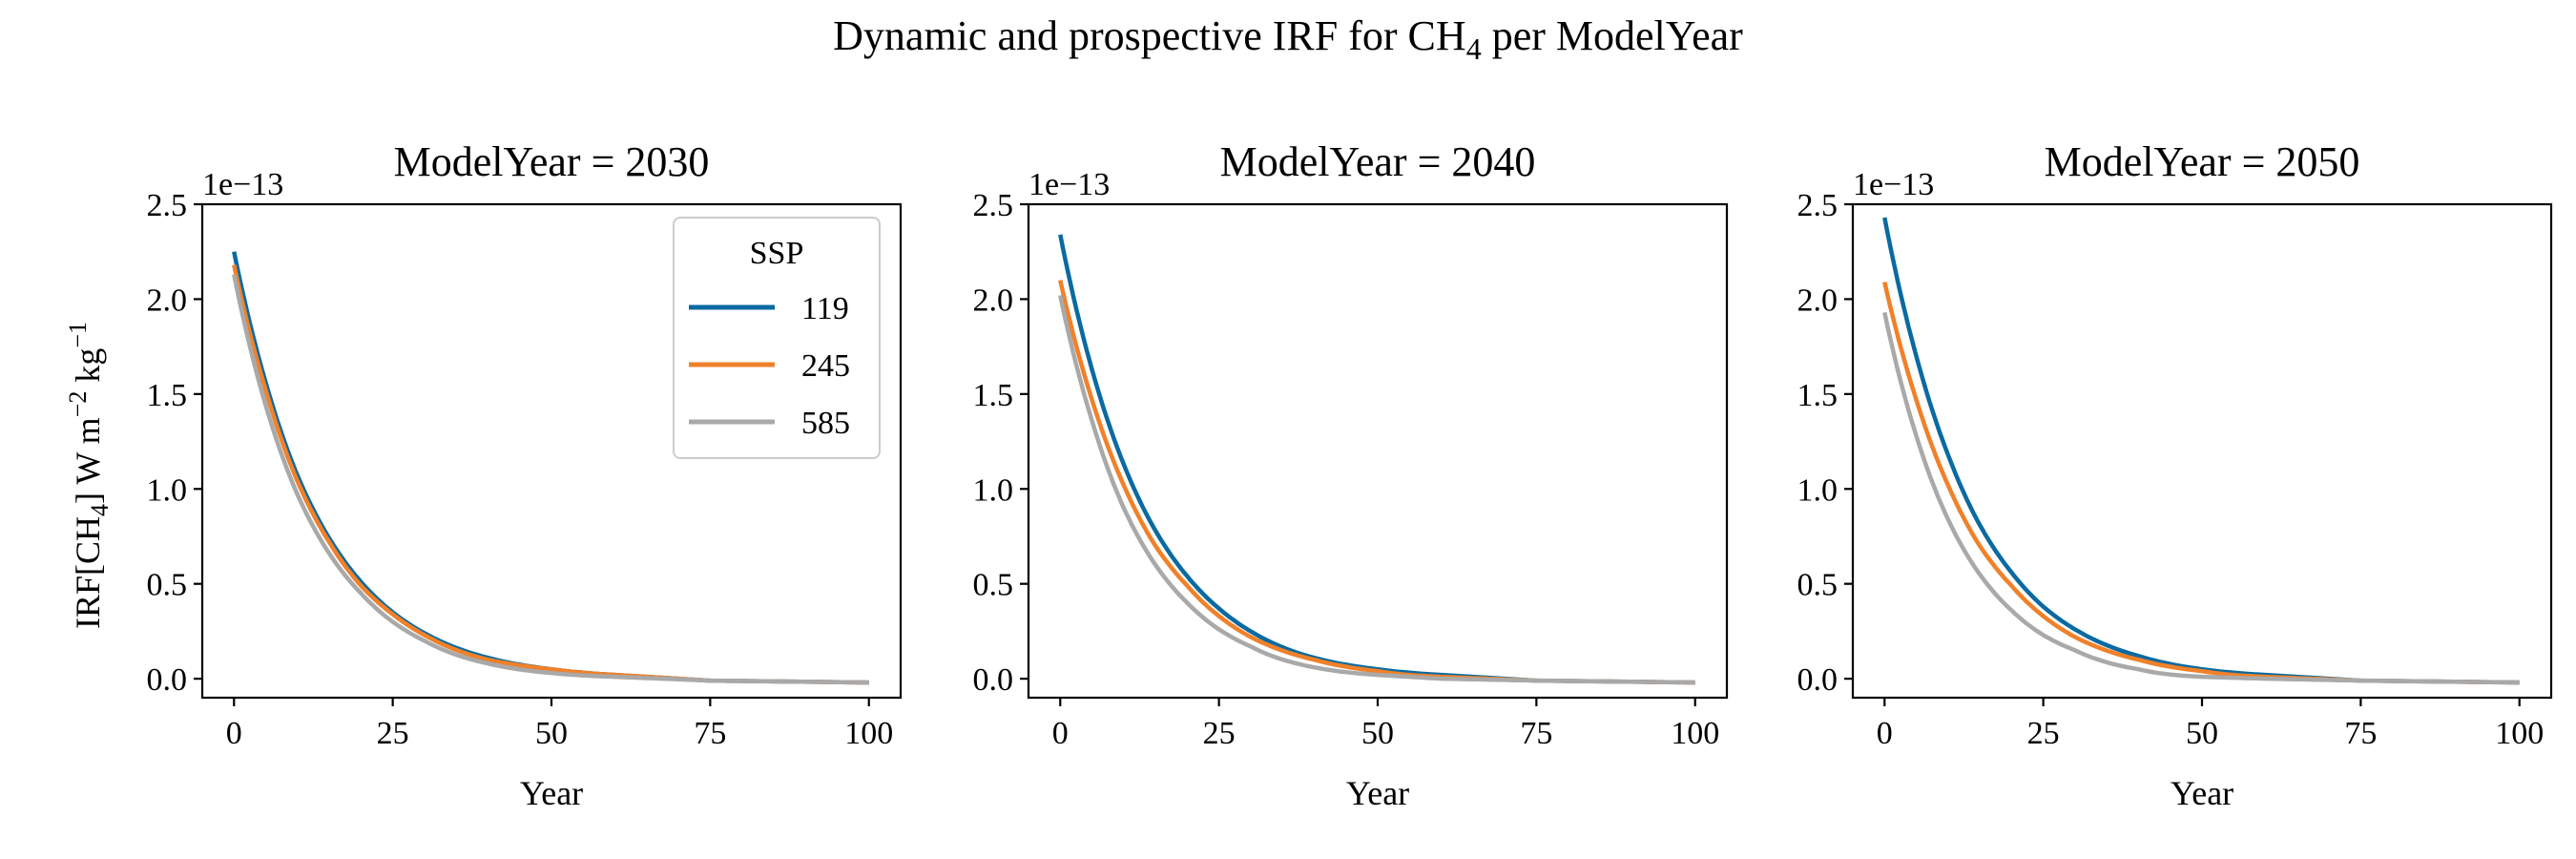  I want to click on panel-title: ModelYear = 2050, so click(2202, 161).